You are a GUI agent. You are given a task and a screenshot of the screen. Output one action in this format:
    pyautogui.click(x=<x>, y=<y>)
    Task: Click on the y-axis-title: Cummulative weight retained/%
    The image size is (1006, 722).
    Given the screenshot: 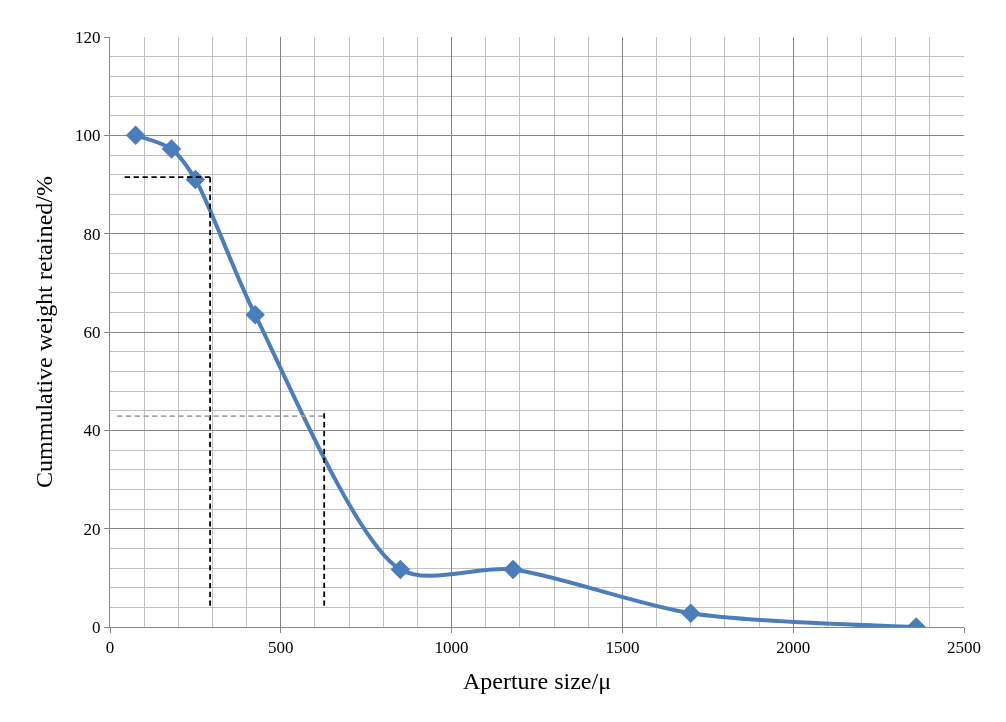 What is the action you would take?
    pyautogui.click(x=44, y=332)
    